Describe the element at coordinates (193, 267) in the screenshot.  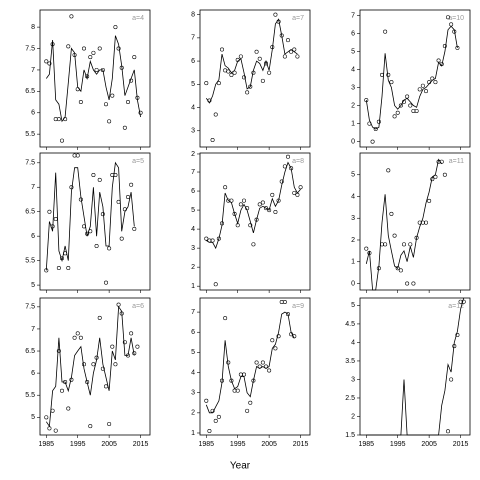
I see `y-tick-label: 2` at that location.